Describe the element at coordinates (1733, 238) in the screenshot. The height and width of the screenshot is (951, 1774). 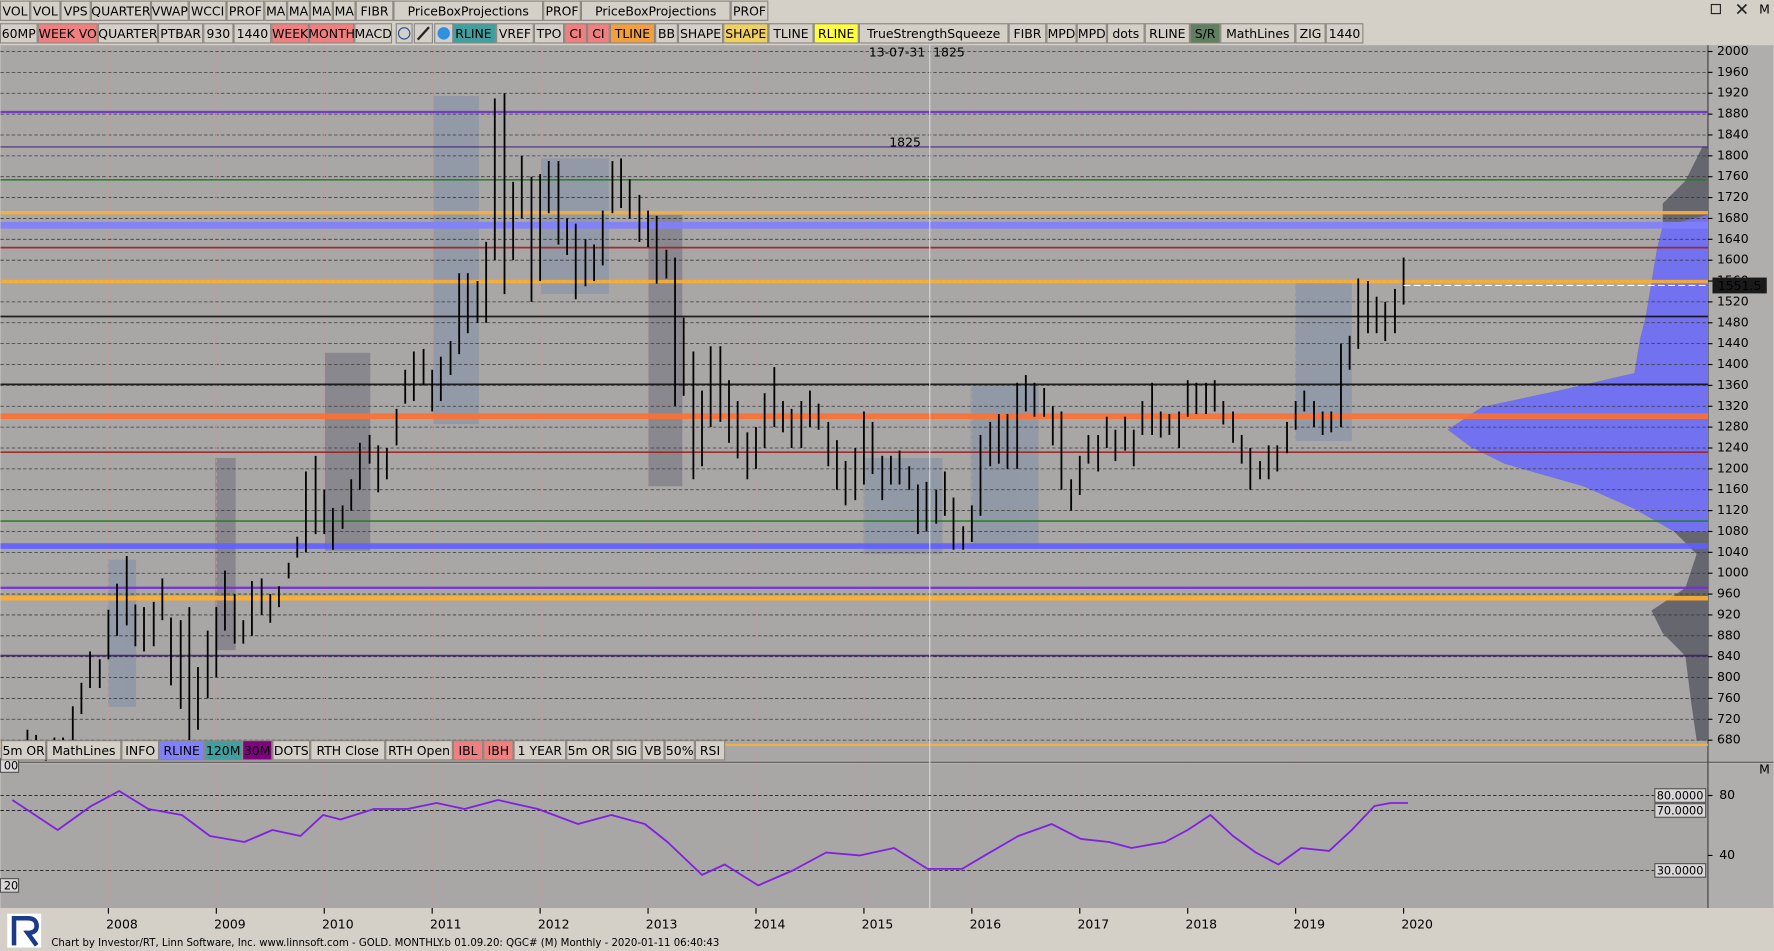
I see `y-tick-label: 1640` at that location.